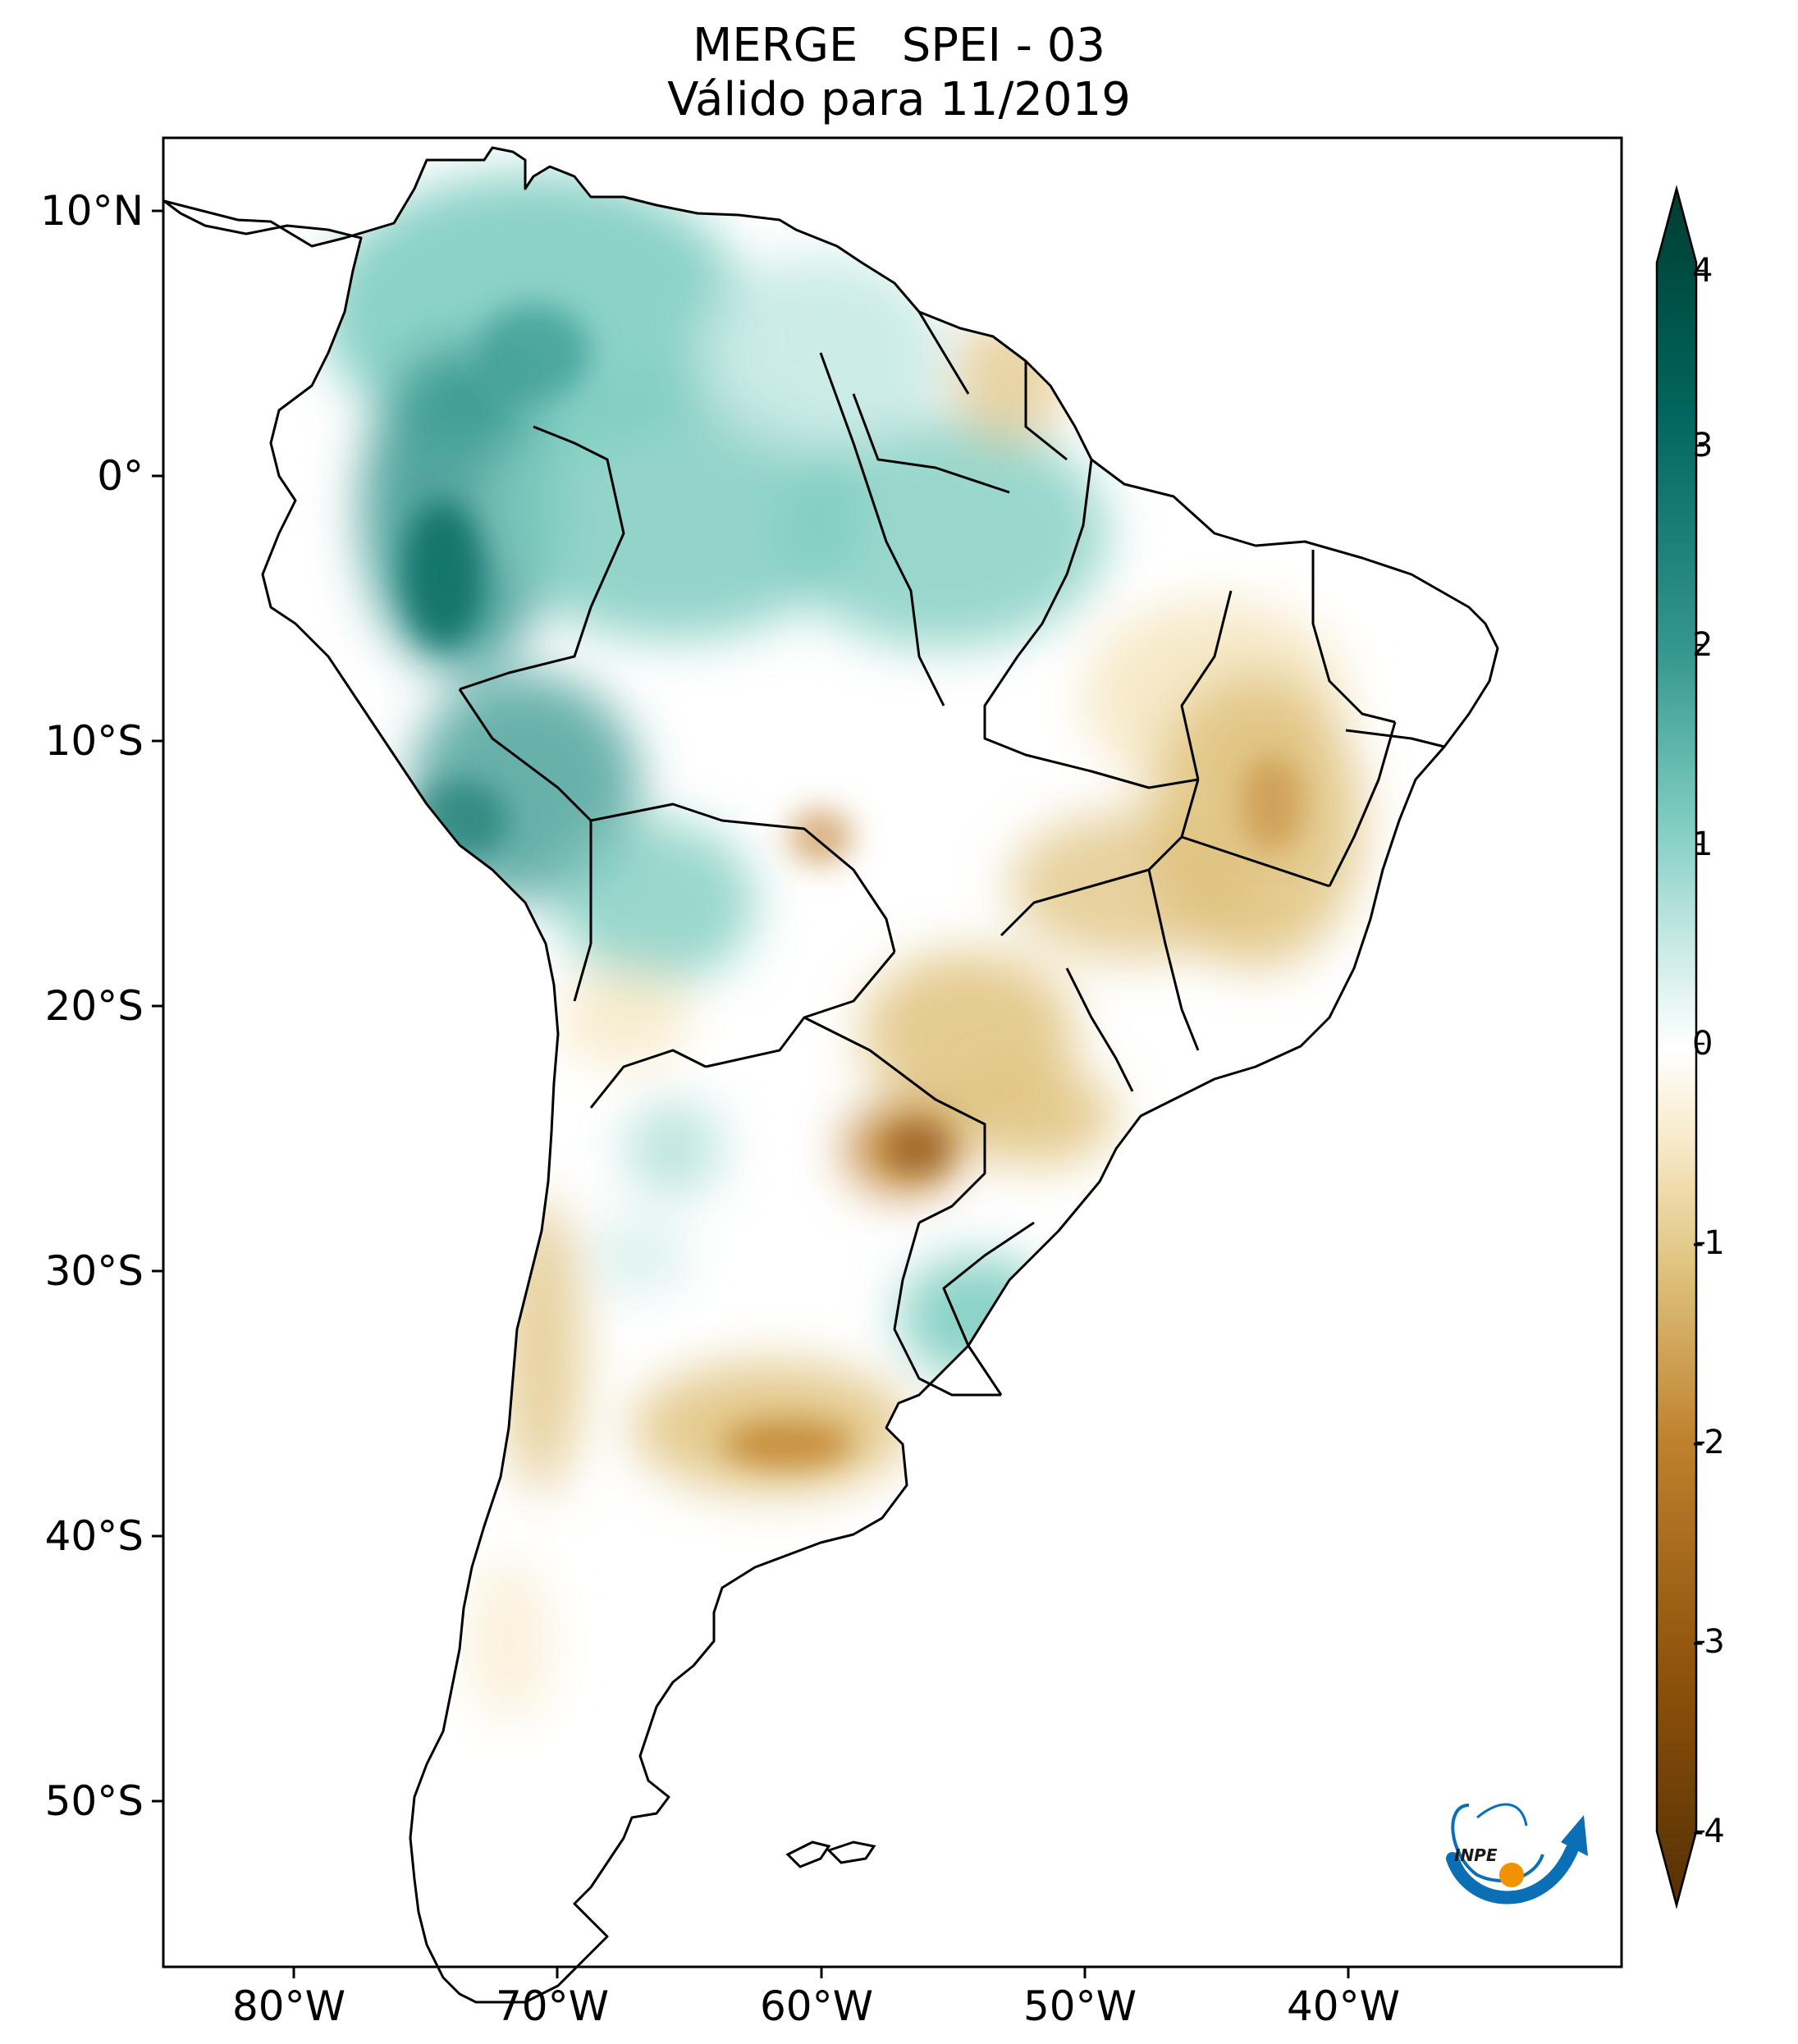  What do you see at coordinates (1080, 2006) in the screenshot?
I see `lon-tick-label: 50°W` at bounding box center [1080, 2006].